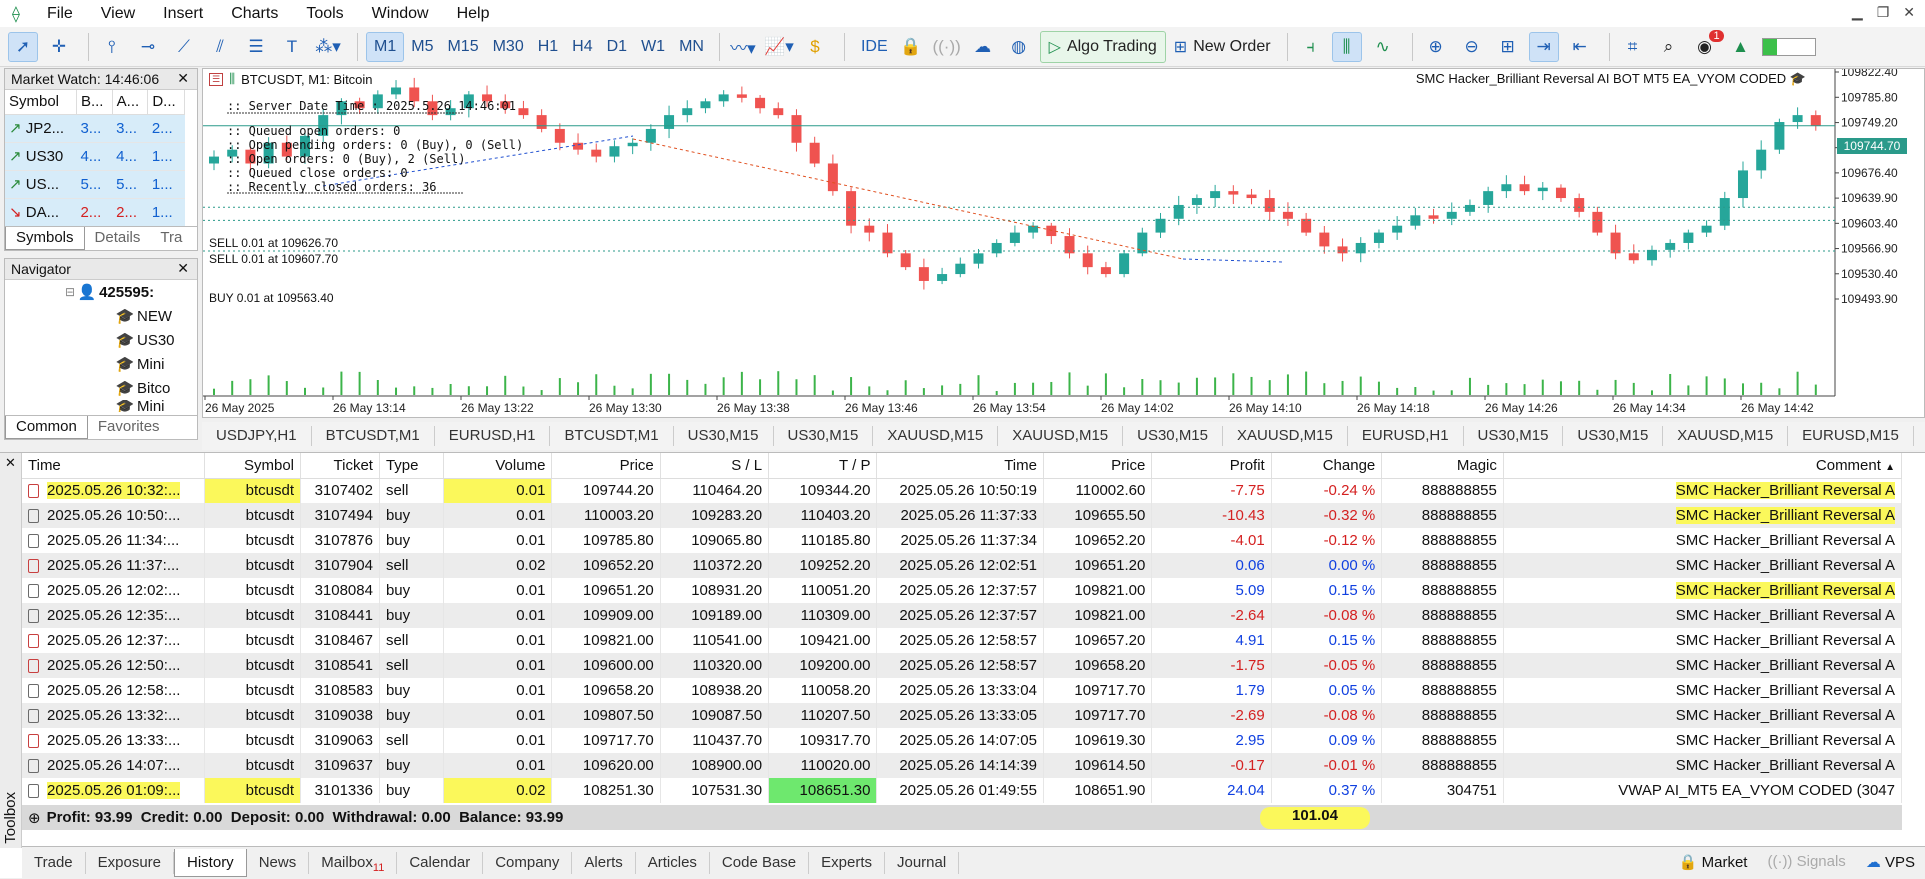 Image resolution: width=1925 pixels, height=879 pixels. I want to click on expand-icon: ⊕, so click(34, 818).